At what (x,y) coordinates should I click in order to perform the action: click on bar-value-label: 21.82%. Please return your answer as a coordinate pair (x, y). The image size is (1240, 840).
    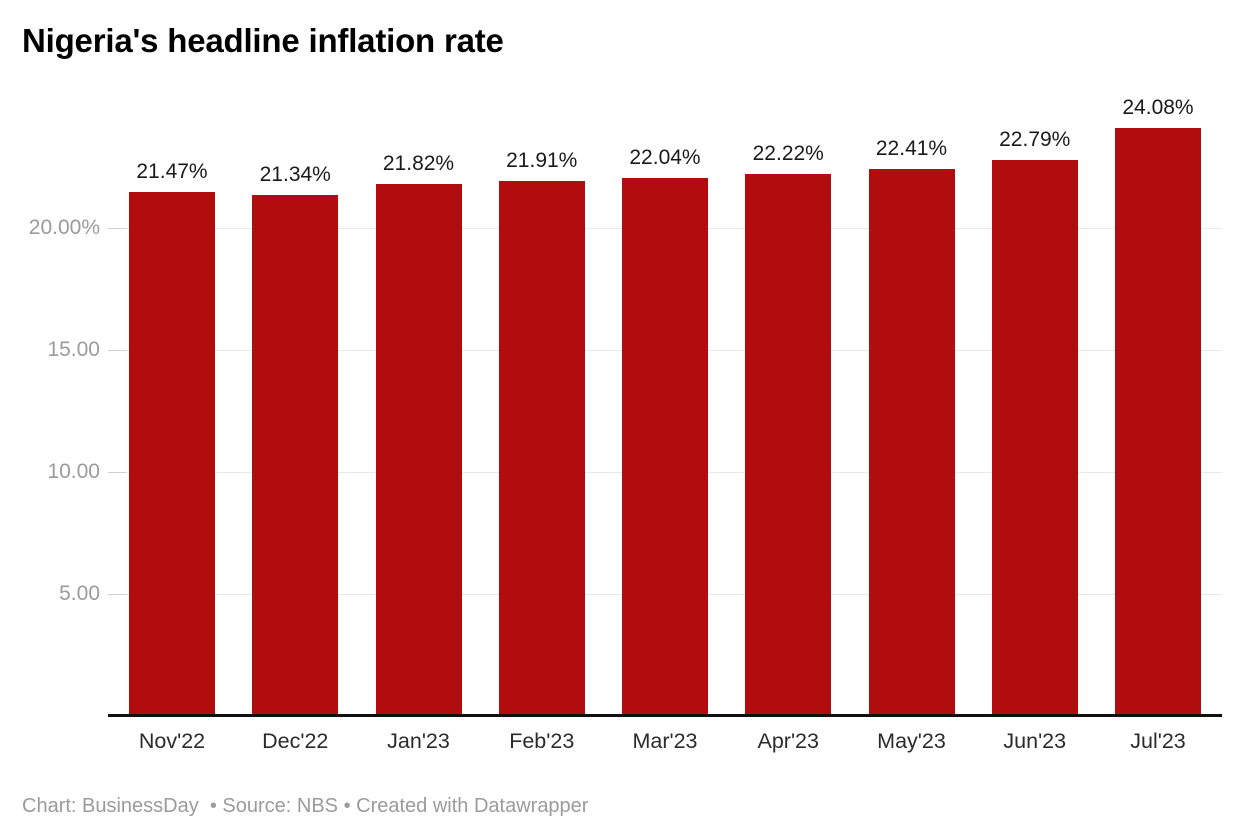
    Looking at the image, I should click on (418, 163).